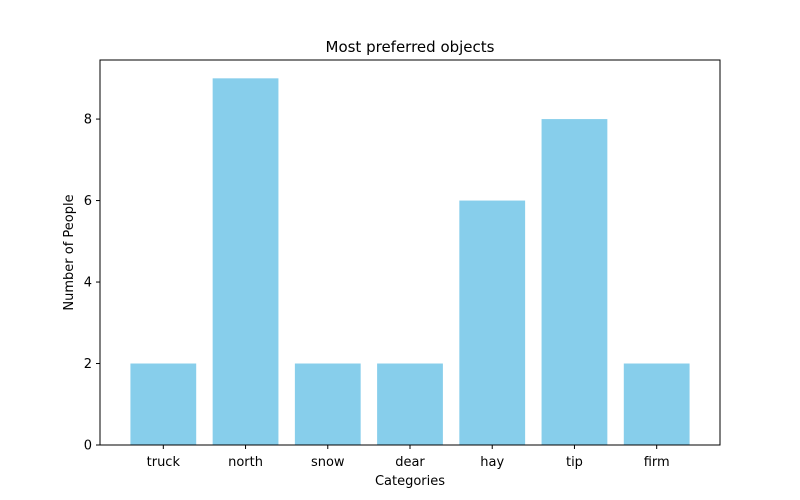  I want to click on x-tick-label-dear: dear, so click(410, 462).